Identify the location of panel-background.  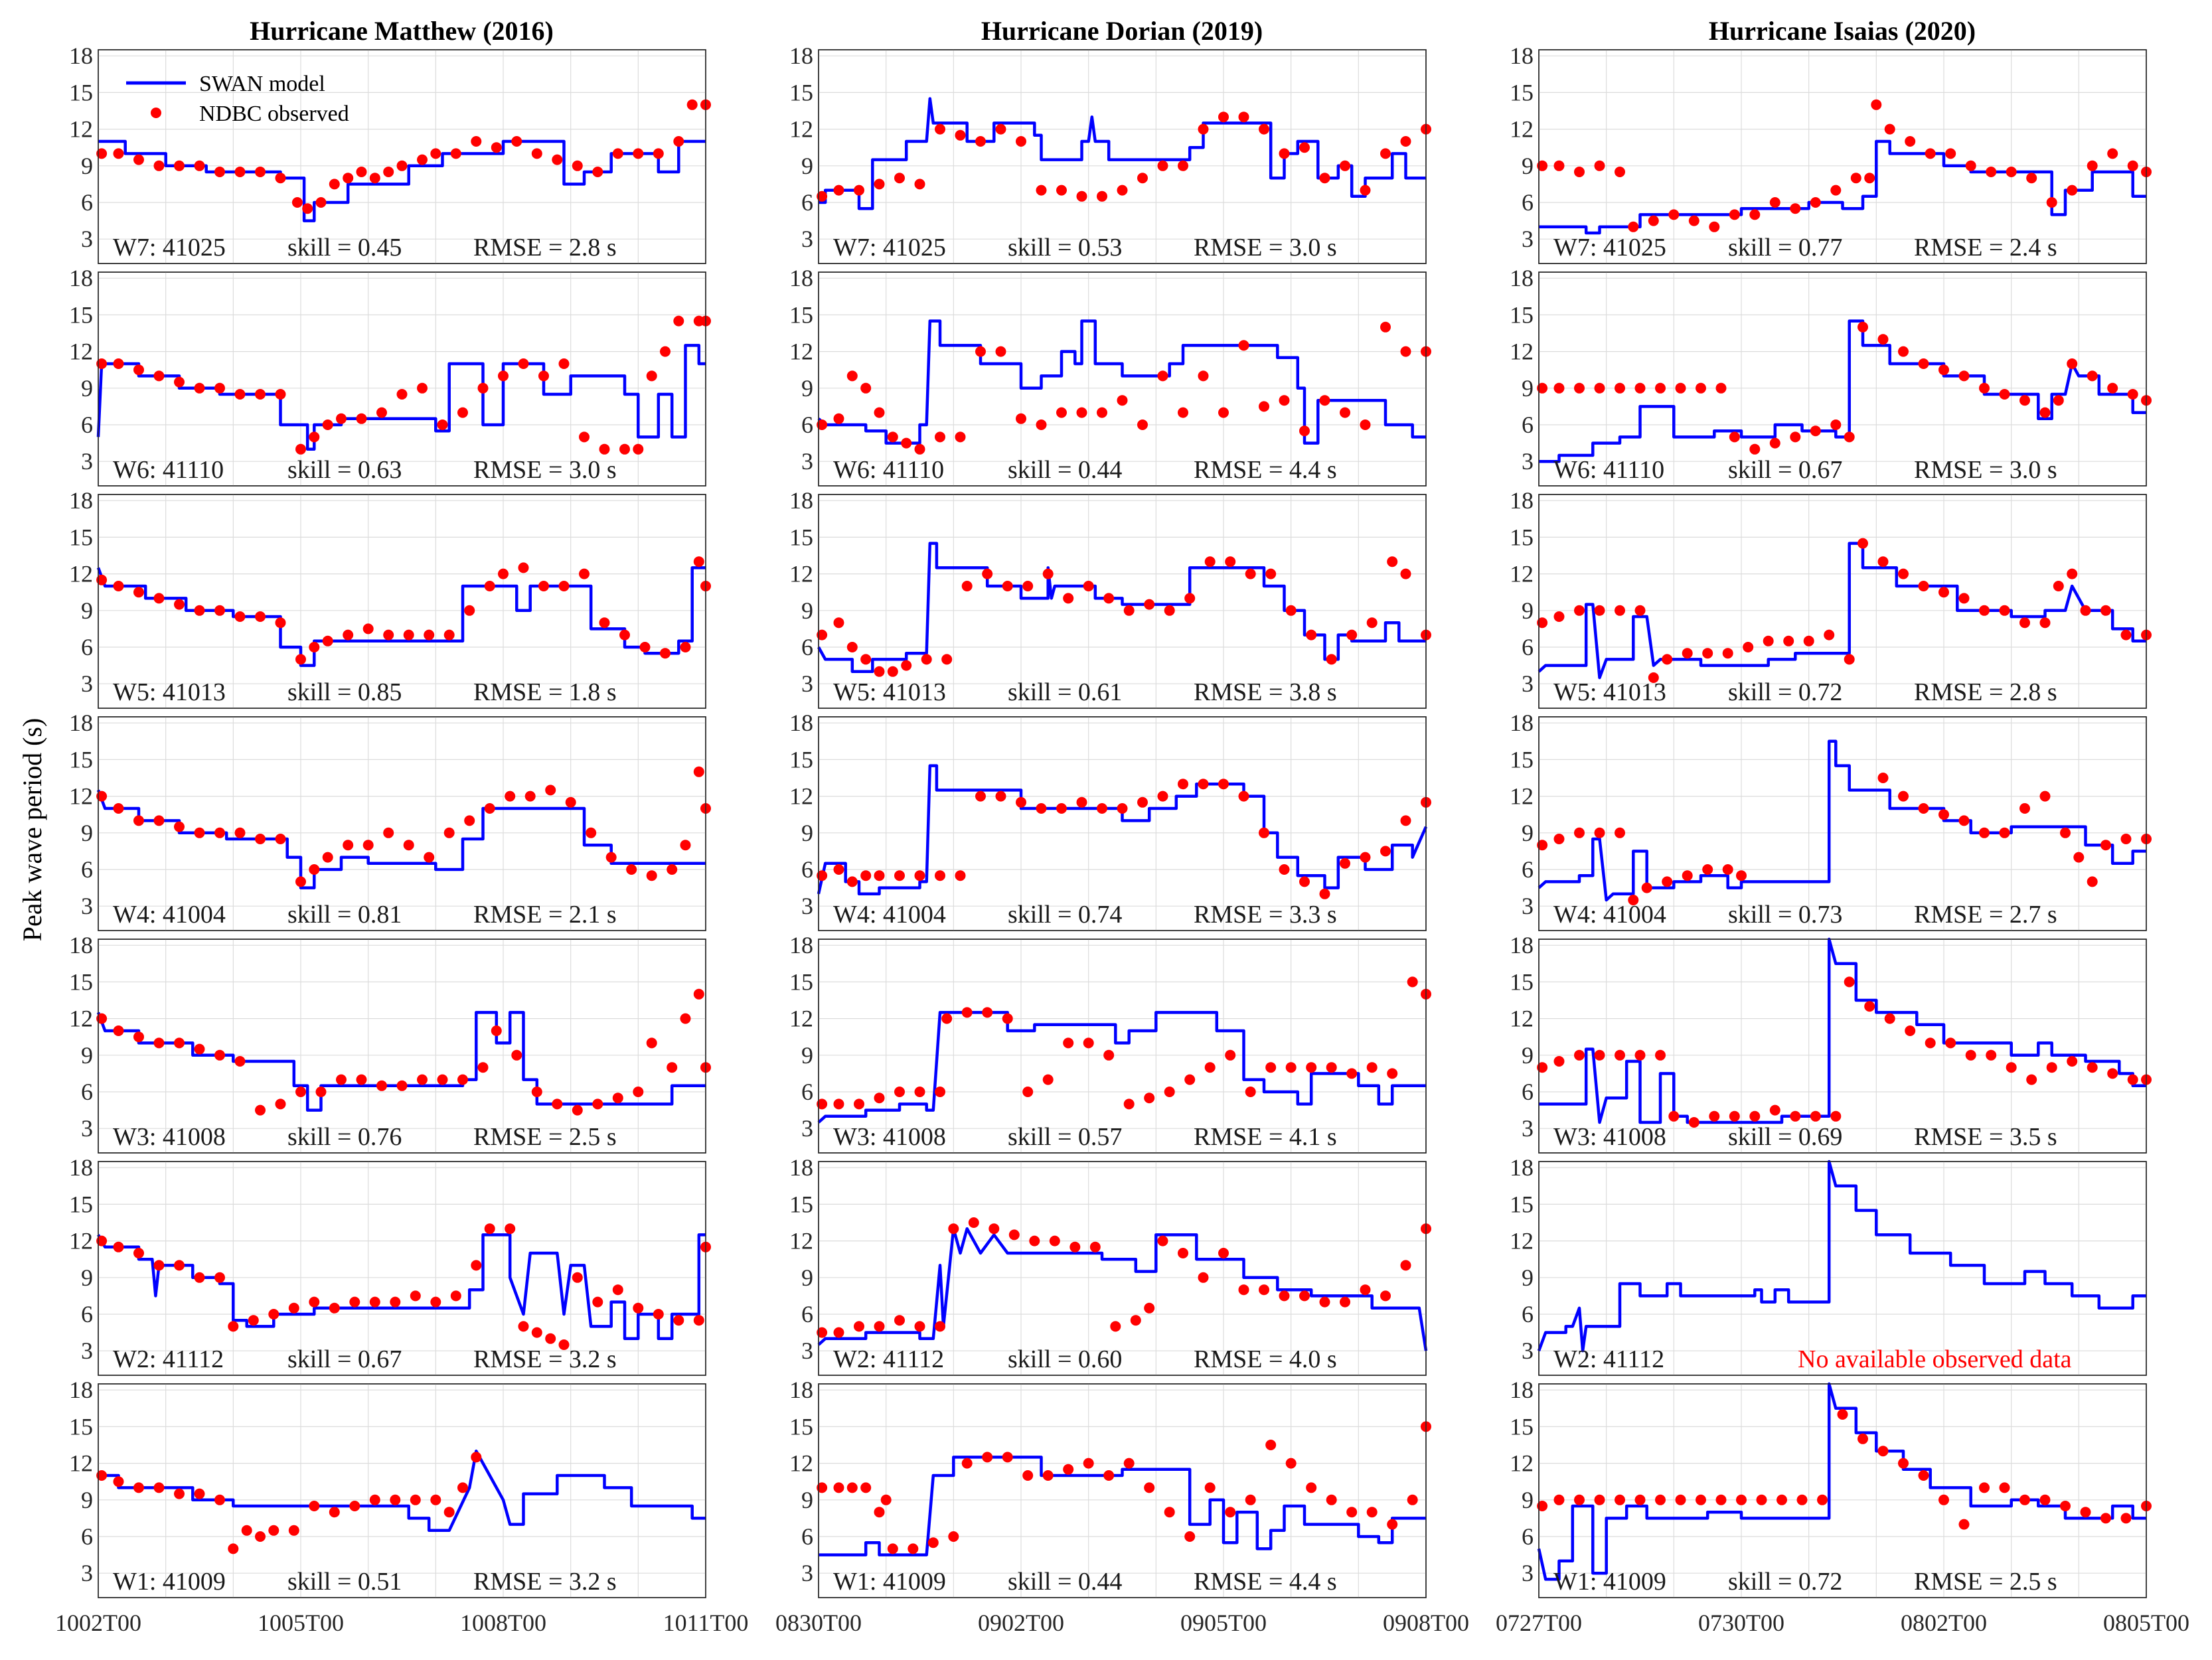
(1842, 1268).